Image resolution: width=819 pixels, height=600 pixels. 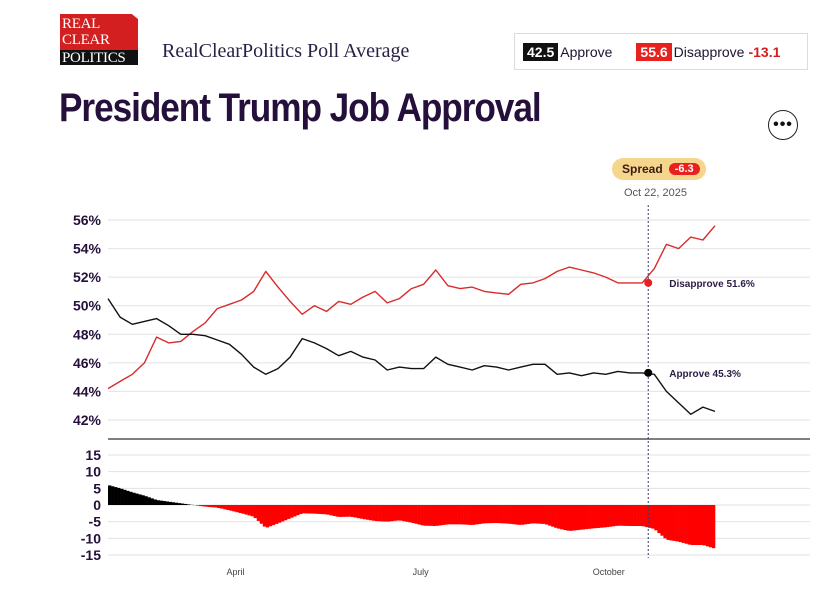 What do you see at coordinates (586, 51) in the screenshot?
I see `approve-label: Approve` at bounding box center [586, 51].